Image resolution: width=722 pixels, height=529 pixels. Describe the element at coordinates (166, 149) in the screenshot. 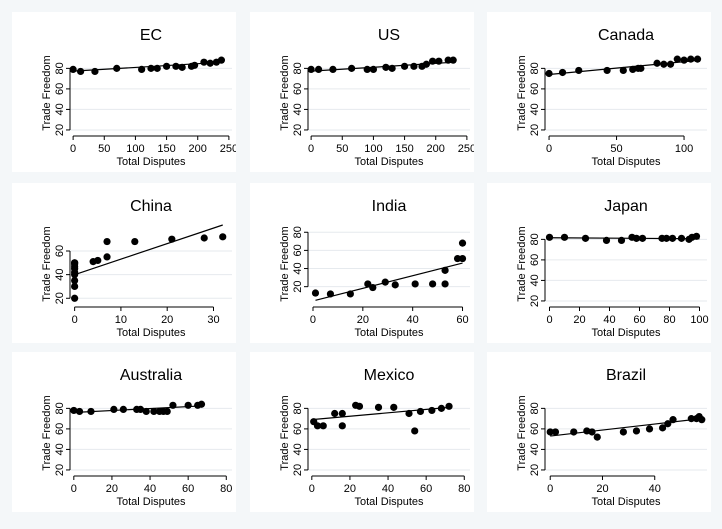

I see `x-tick-label: 150` at that location.